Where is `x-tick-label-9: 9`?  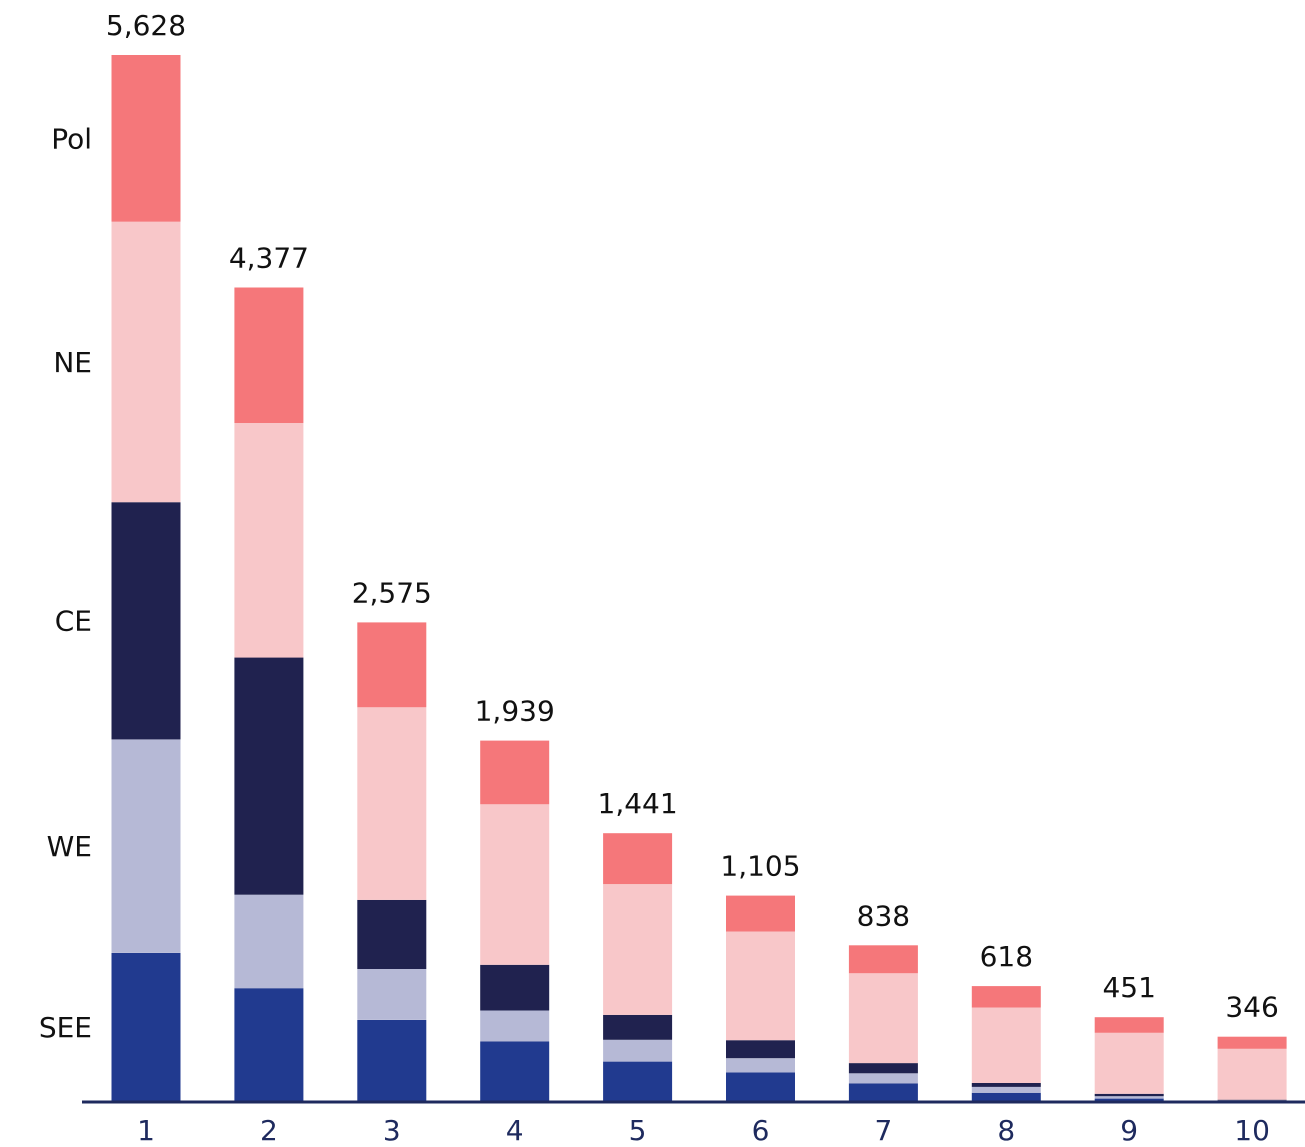
x-tick-label-9: 9 is located at coordinates (1129, 1130).